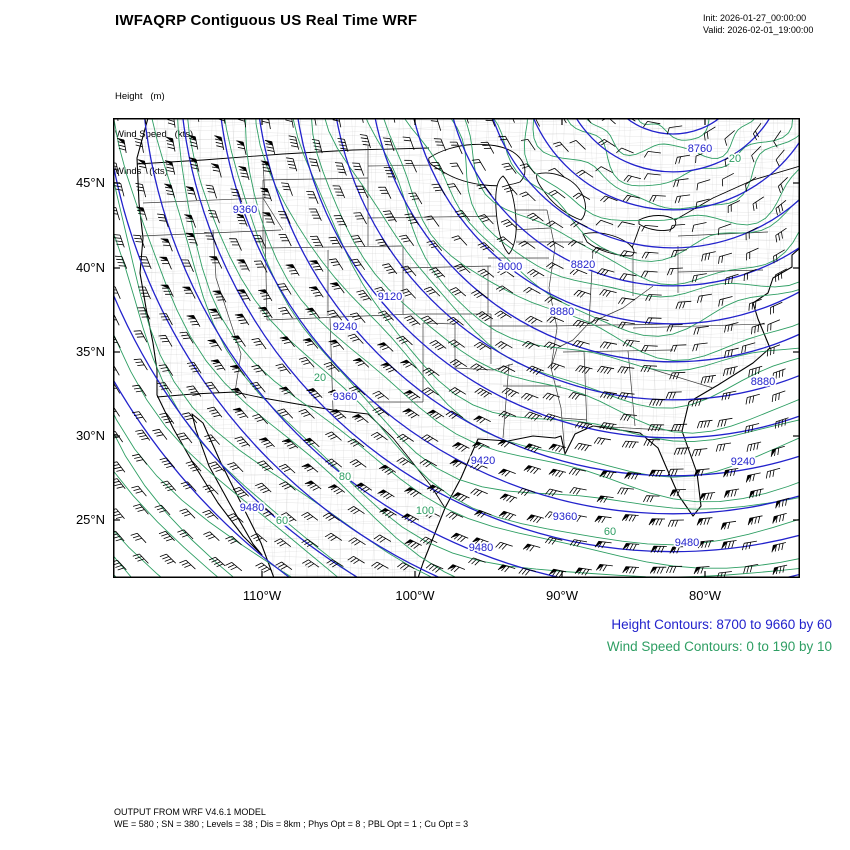 This screenshot has height=850, width=850. I want to click on lat-tick-label: 25°N, so click(90, 519).